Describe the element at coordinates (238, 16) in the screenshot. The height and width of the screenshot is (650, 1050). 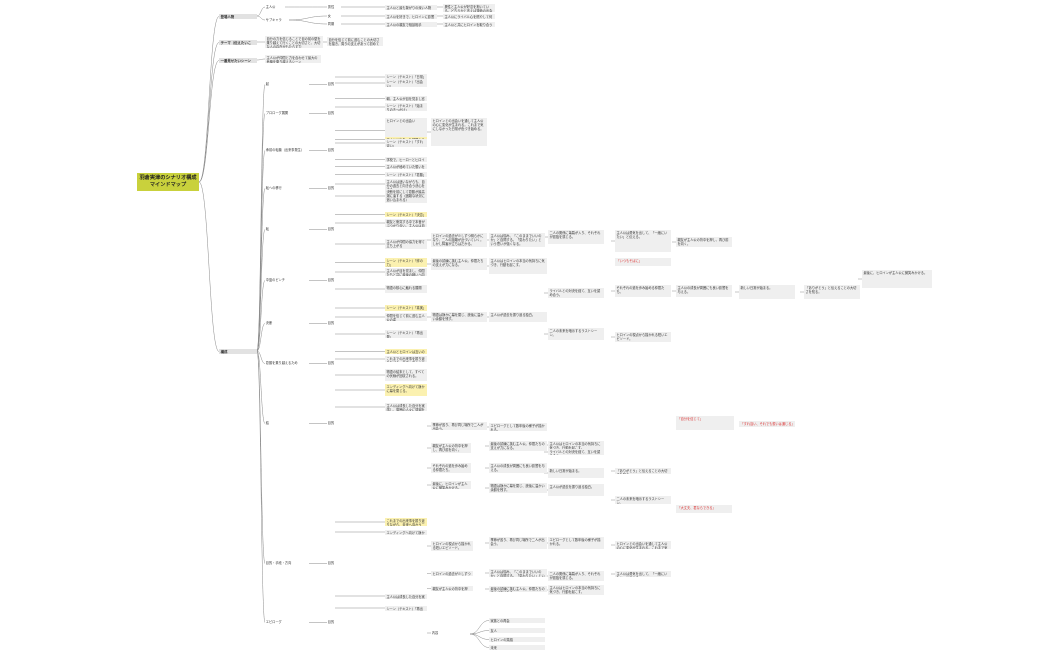
I see `main-branch: 登場人物` at that location.